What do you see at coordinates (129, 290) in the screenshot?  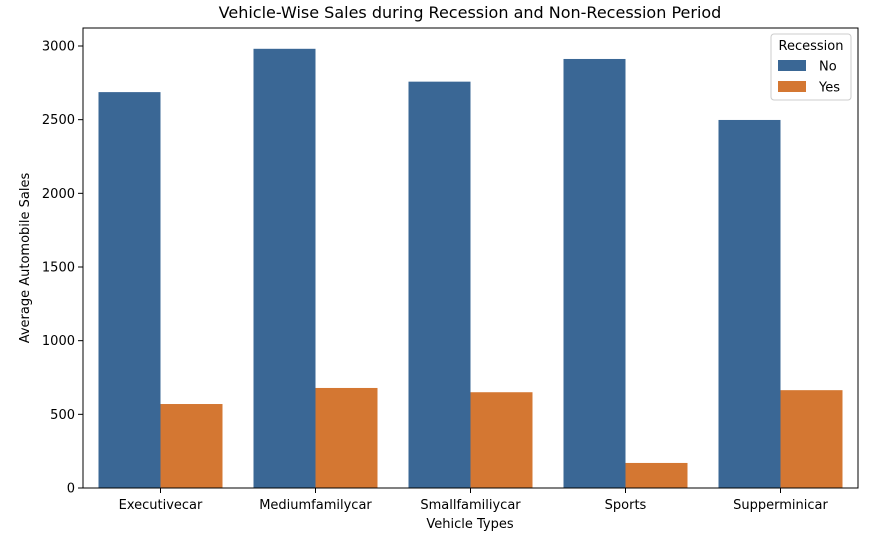 I see `bar-no-executivecar` at bounding box center [129, 290].